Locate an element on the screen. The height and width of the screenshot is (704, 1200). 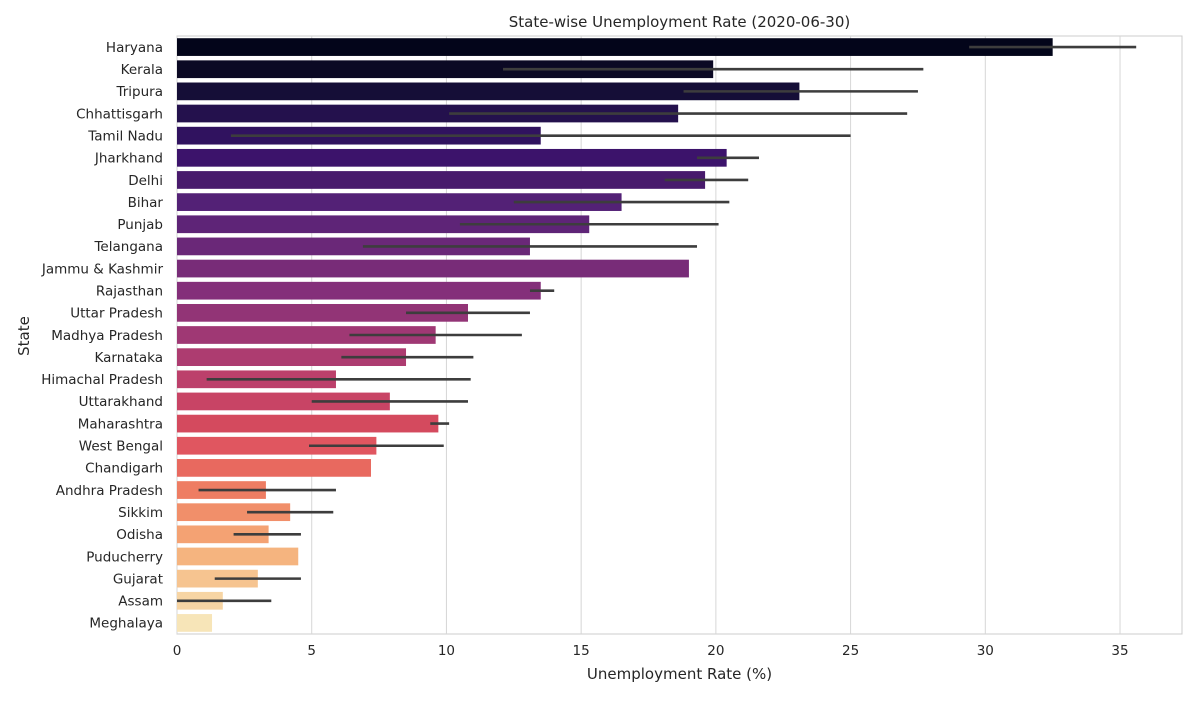
state-label: Jammu & Kashmir is located at coordinates (102, 269).